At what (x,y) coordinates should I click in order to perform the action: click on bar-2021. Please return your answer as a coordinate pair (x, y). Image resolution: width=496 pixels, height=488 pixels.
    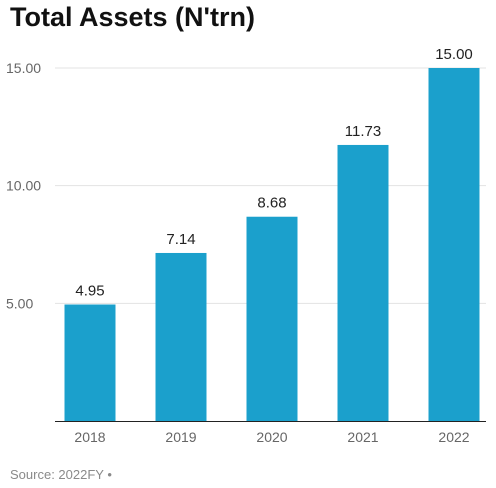
    Looking at the image, I should click on (363, 283).